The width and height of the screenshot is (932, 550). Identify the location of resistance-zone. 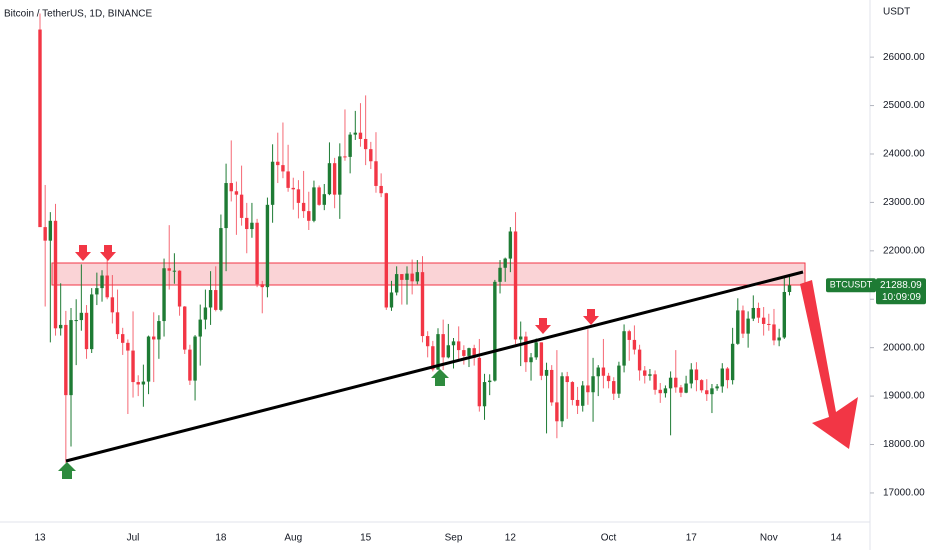
(428, 274).